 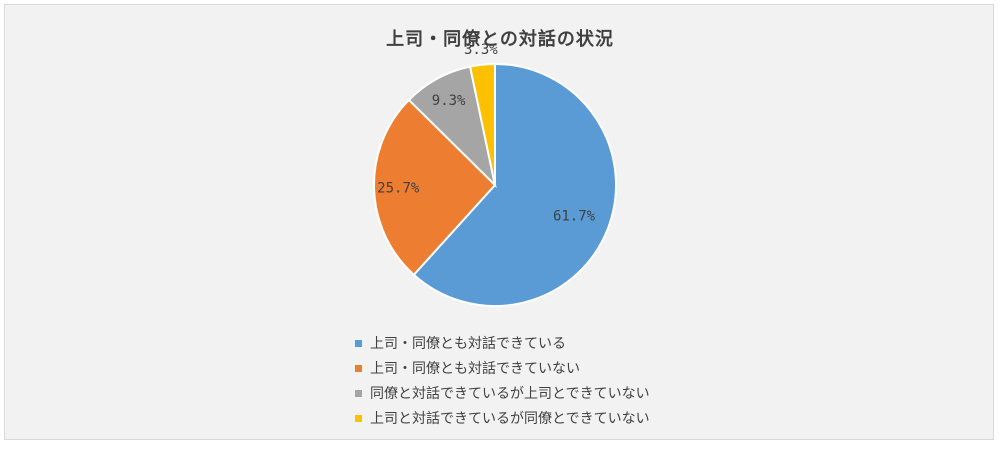 I want to click on data-label-0: 61.7%, so click(x=574, y=216).